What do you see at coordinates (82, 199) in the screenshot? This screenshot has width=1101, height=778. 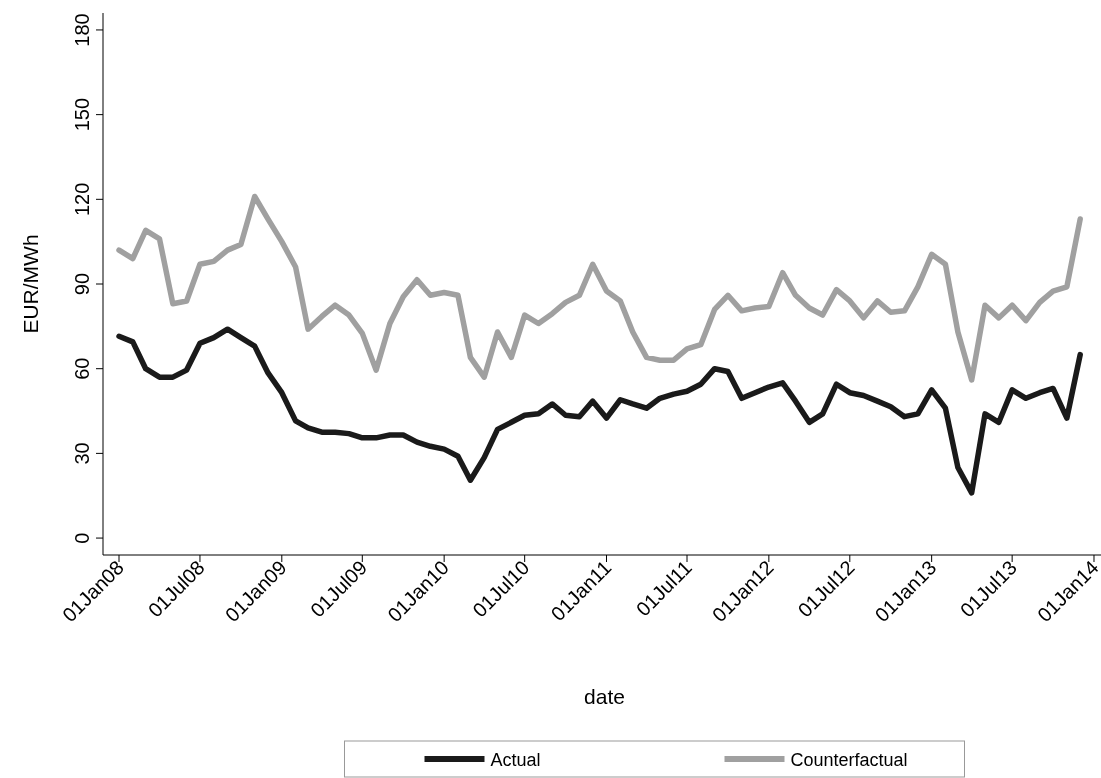 I see `y-tick-label: 120` at bounding box center [82, 199].